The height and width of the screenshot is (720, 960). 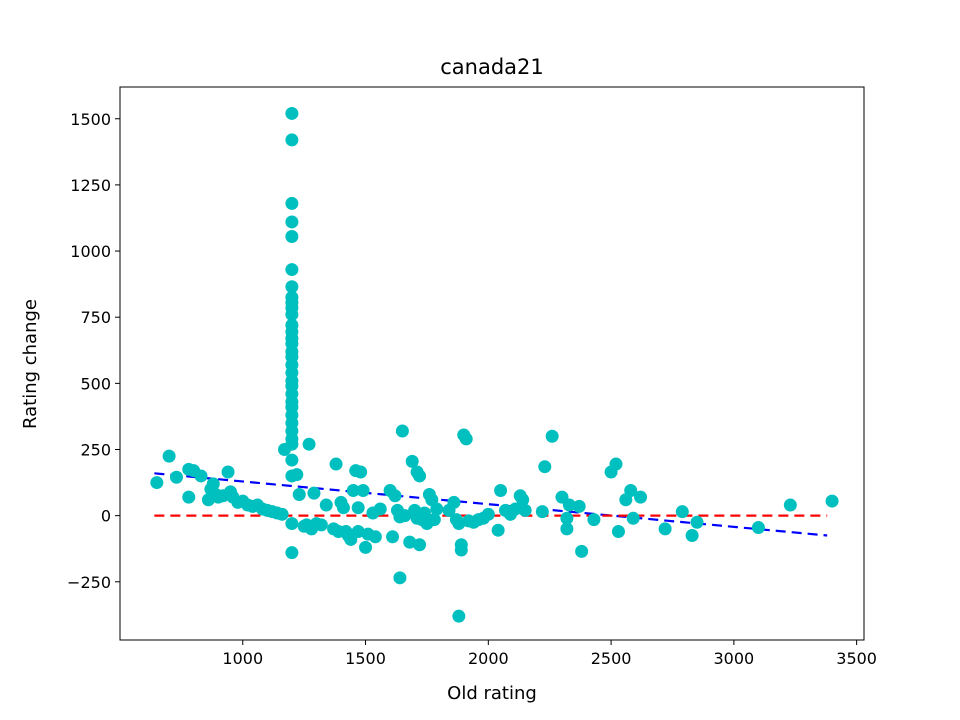 I want to click on x-axis-label: Old rating, so click(x=492, y=693).